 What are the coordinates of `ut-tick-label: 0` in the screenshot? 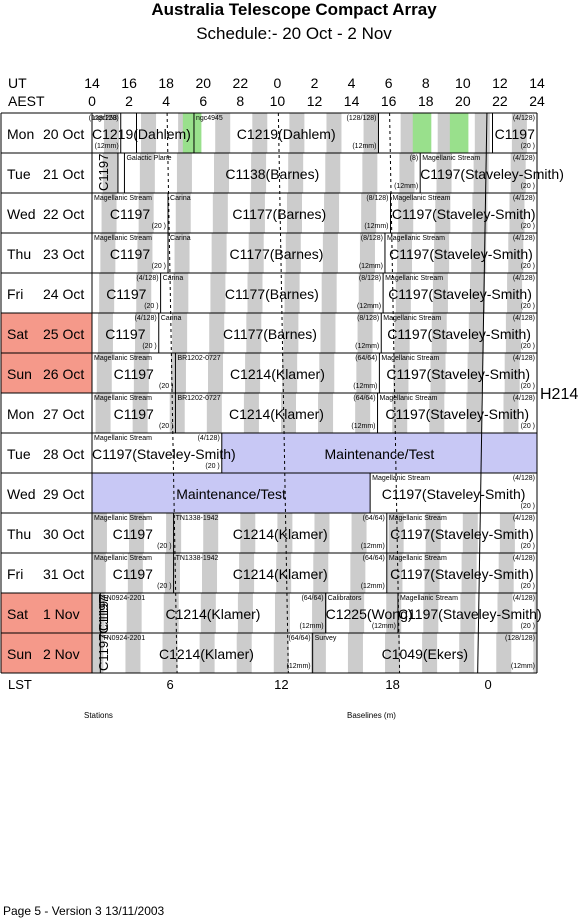 It's located at (277, 83).